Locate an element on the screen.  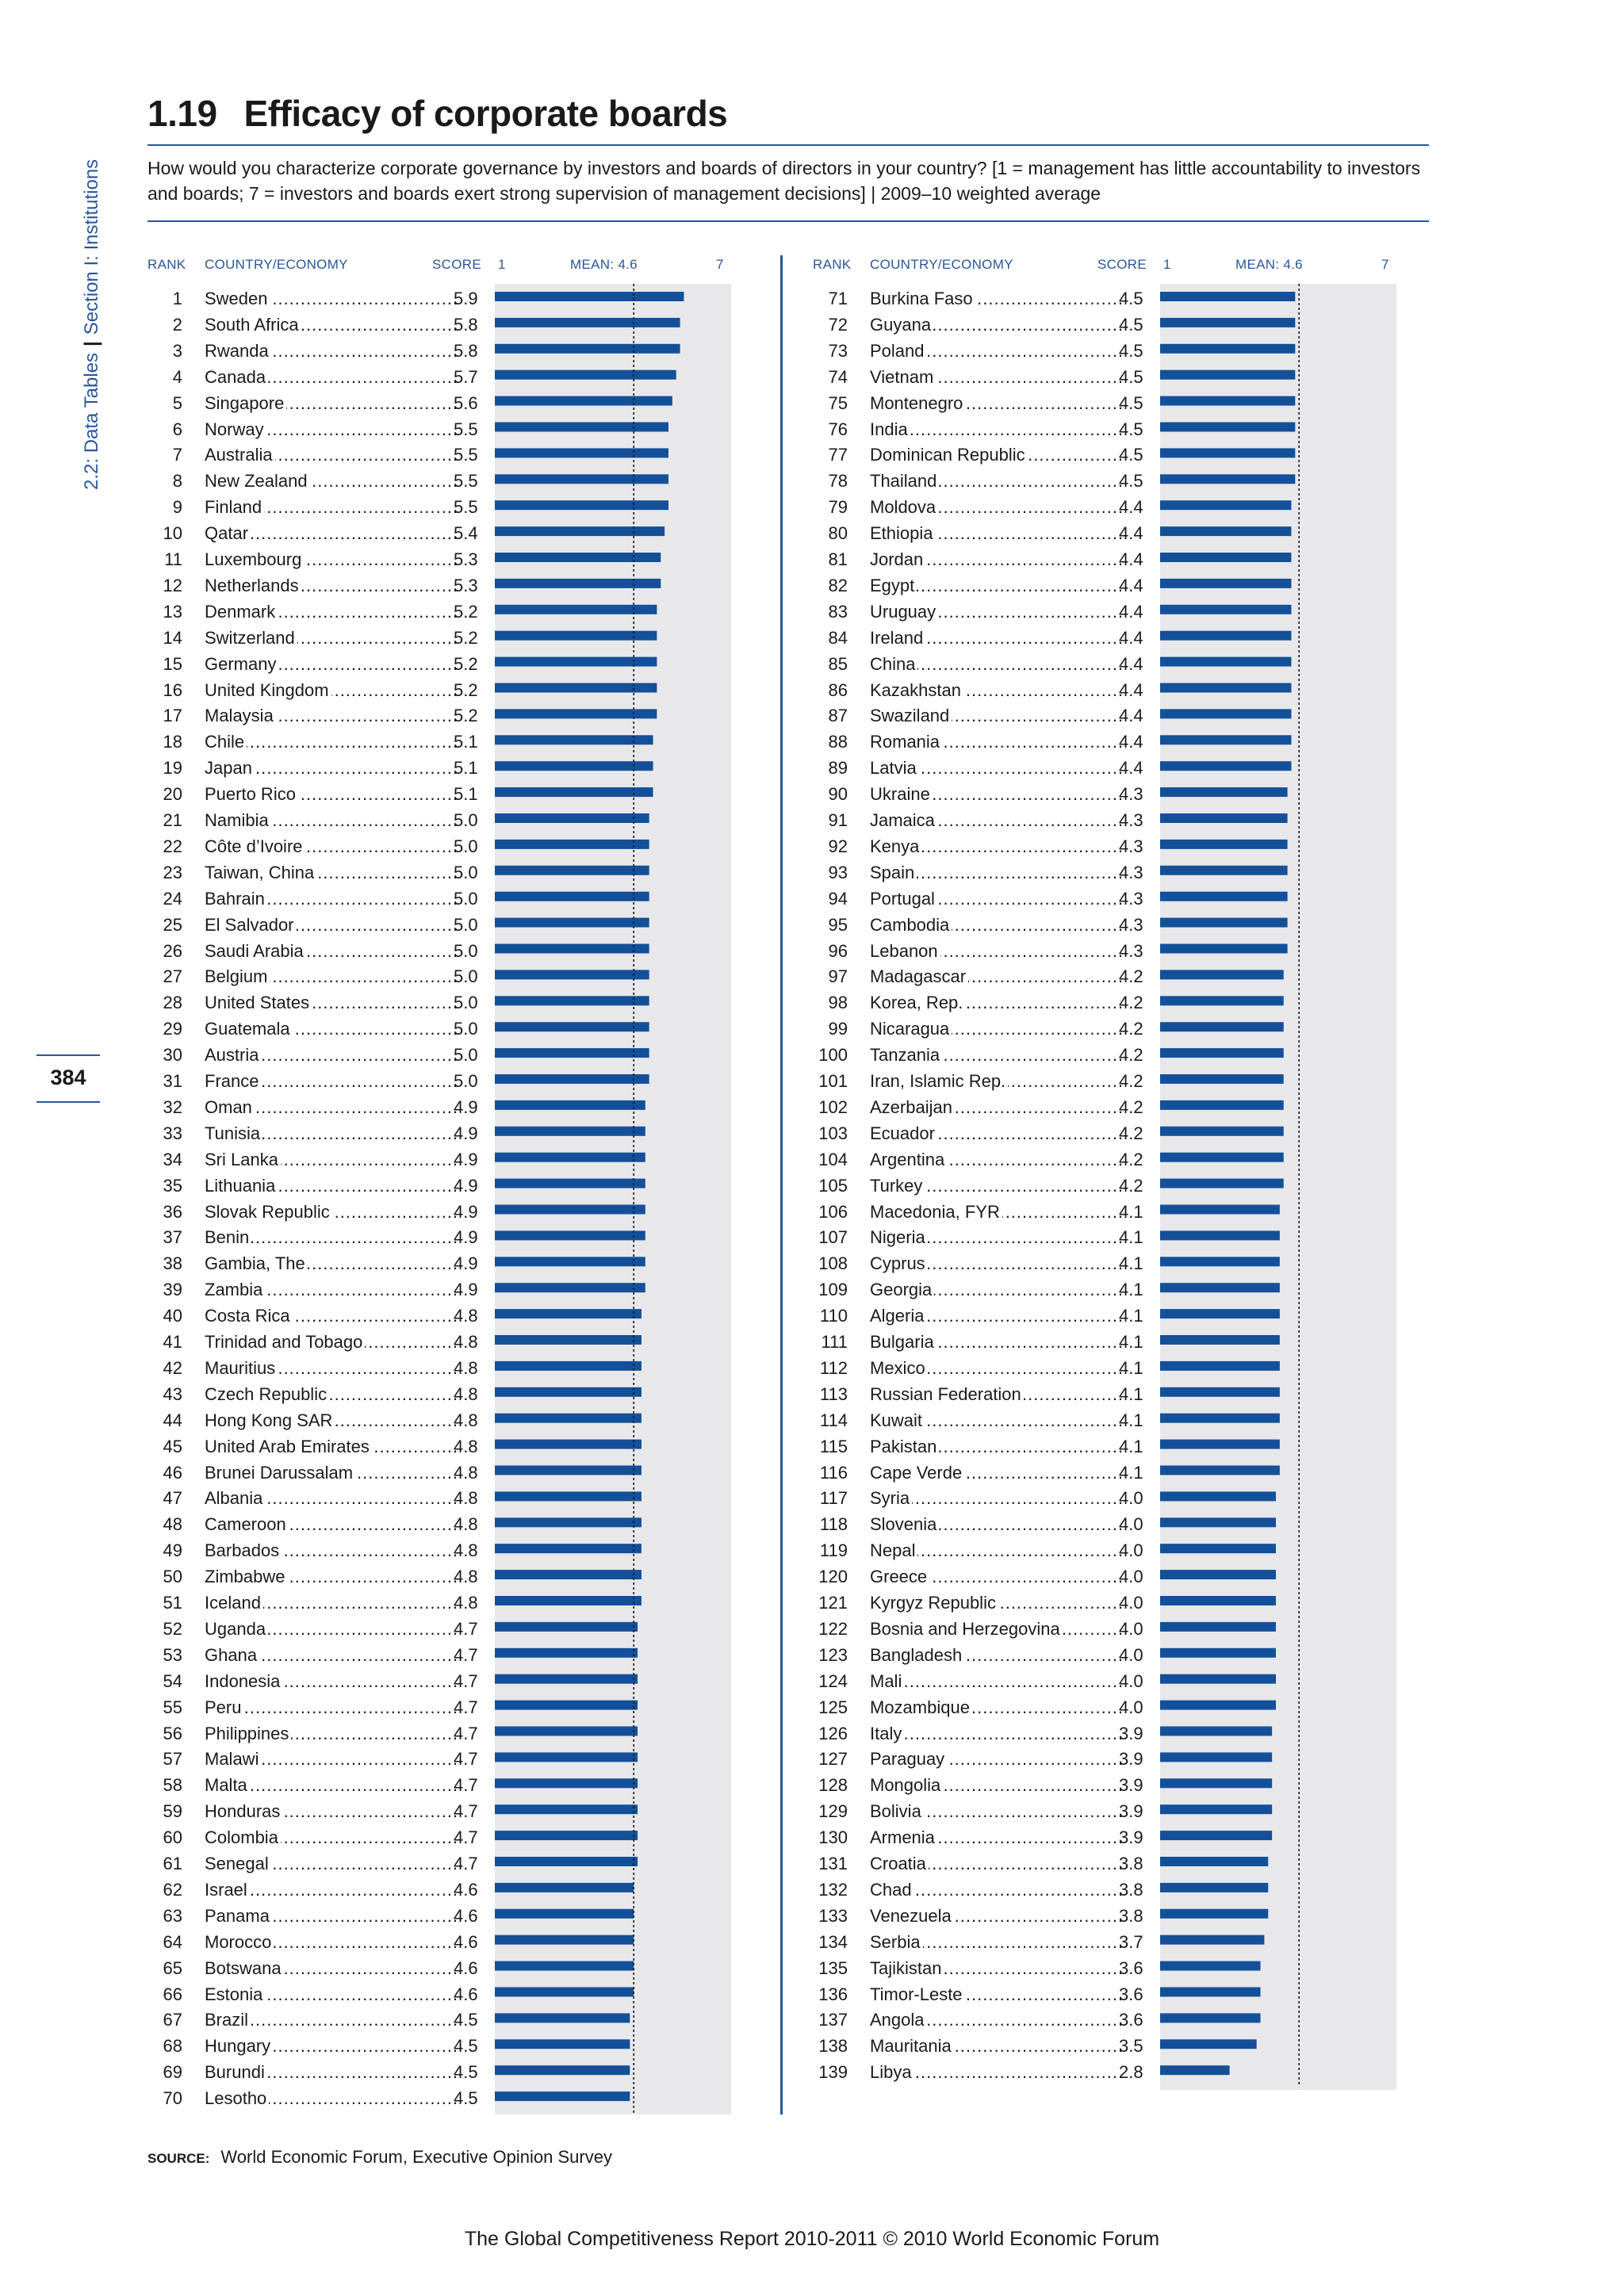
country-name: Australia is located at coordinates (240, 455).